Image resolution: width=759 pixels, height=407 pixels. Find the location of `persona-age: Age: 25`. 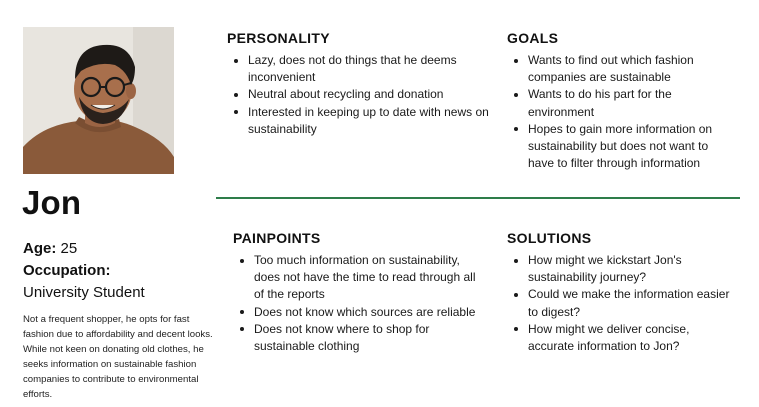

persona-age: Age: 25 is located at coordinates (50, 248).